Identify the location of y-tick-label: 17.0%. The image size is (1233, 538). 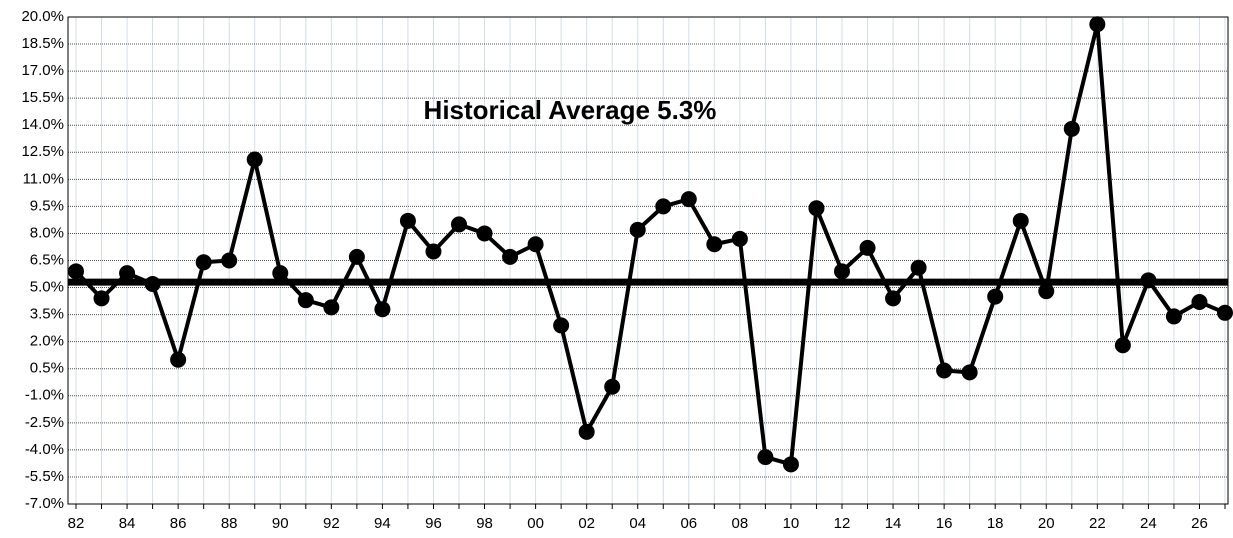
(42, 70).